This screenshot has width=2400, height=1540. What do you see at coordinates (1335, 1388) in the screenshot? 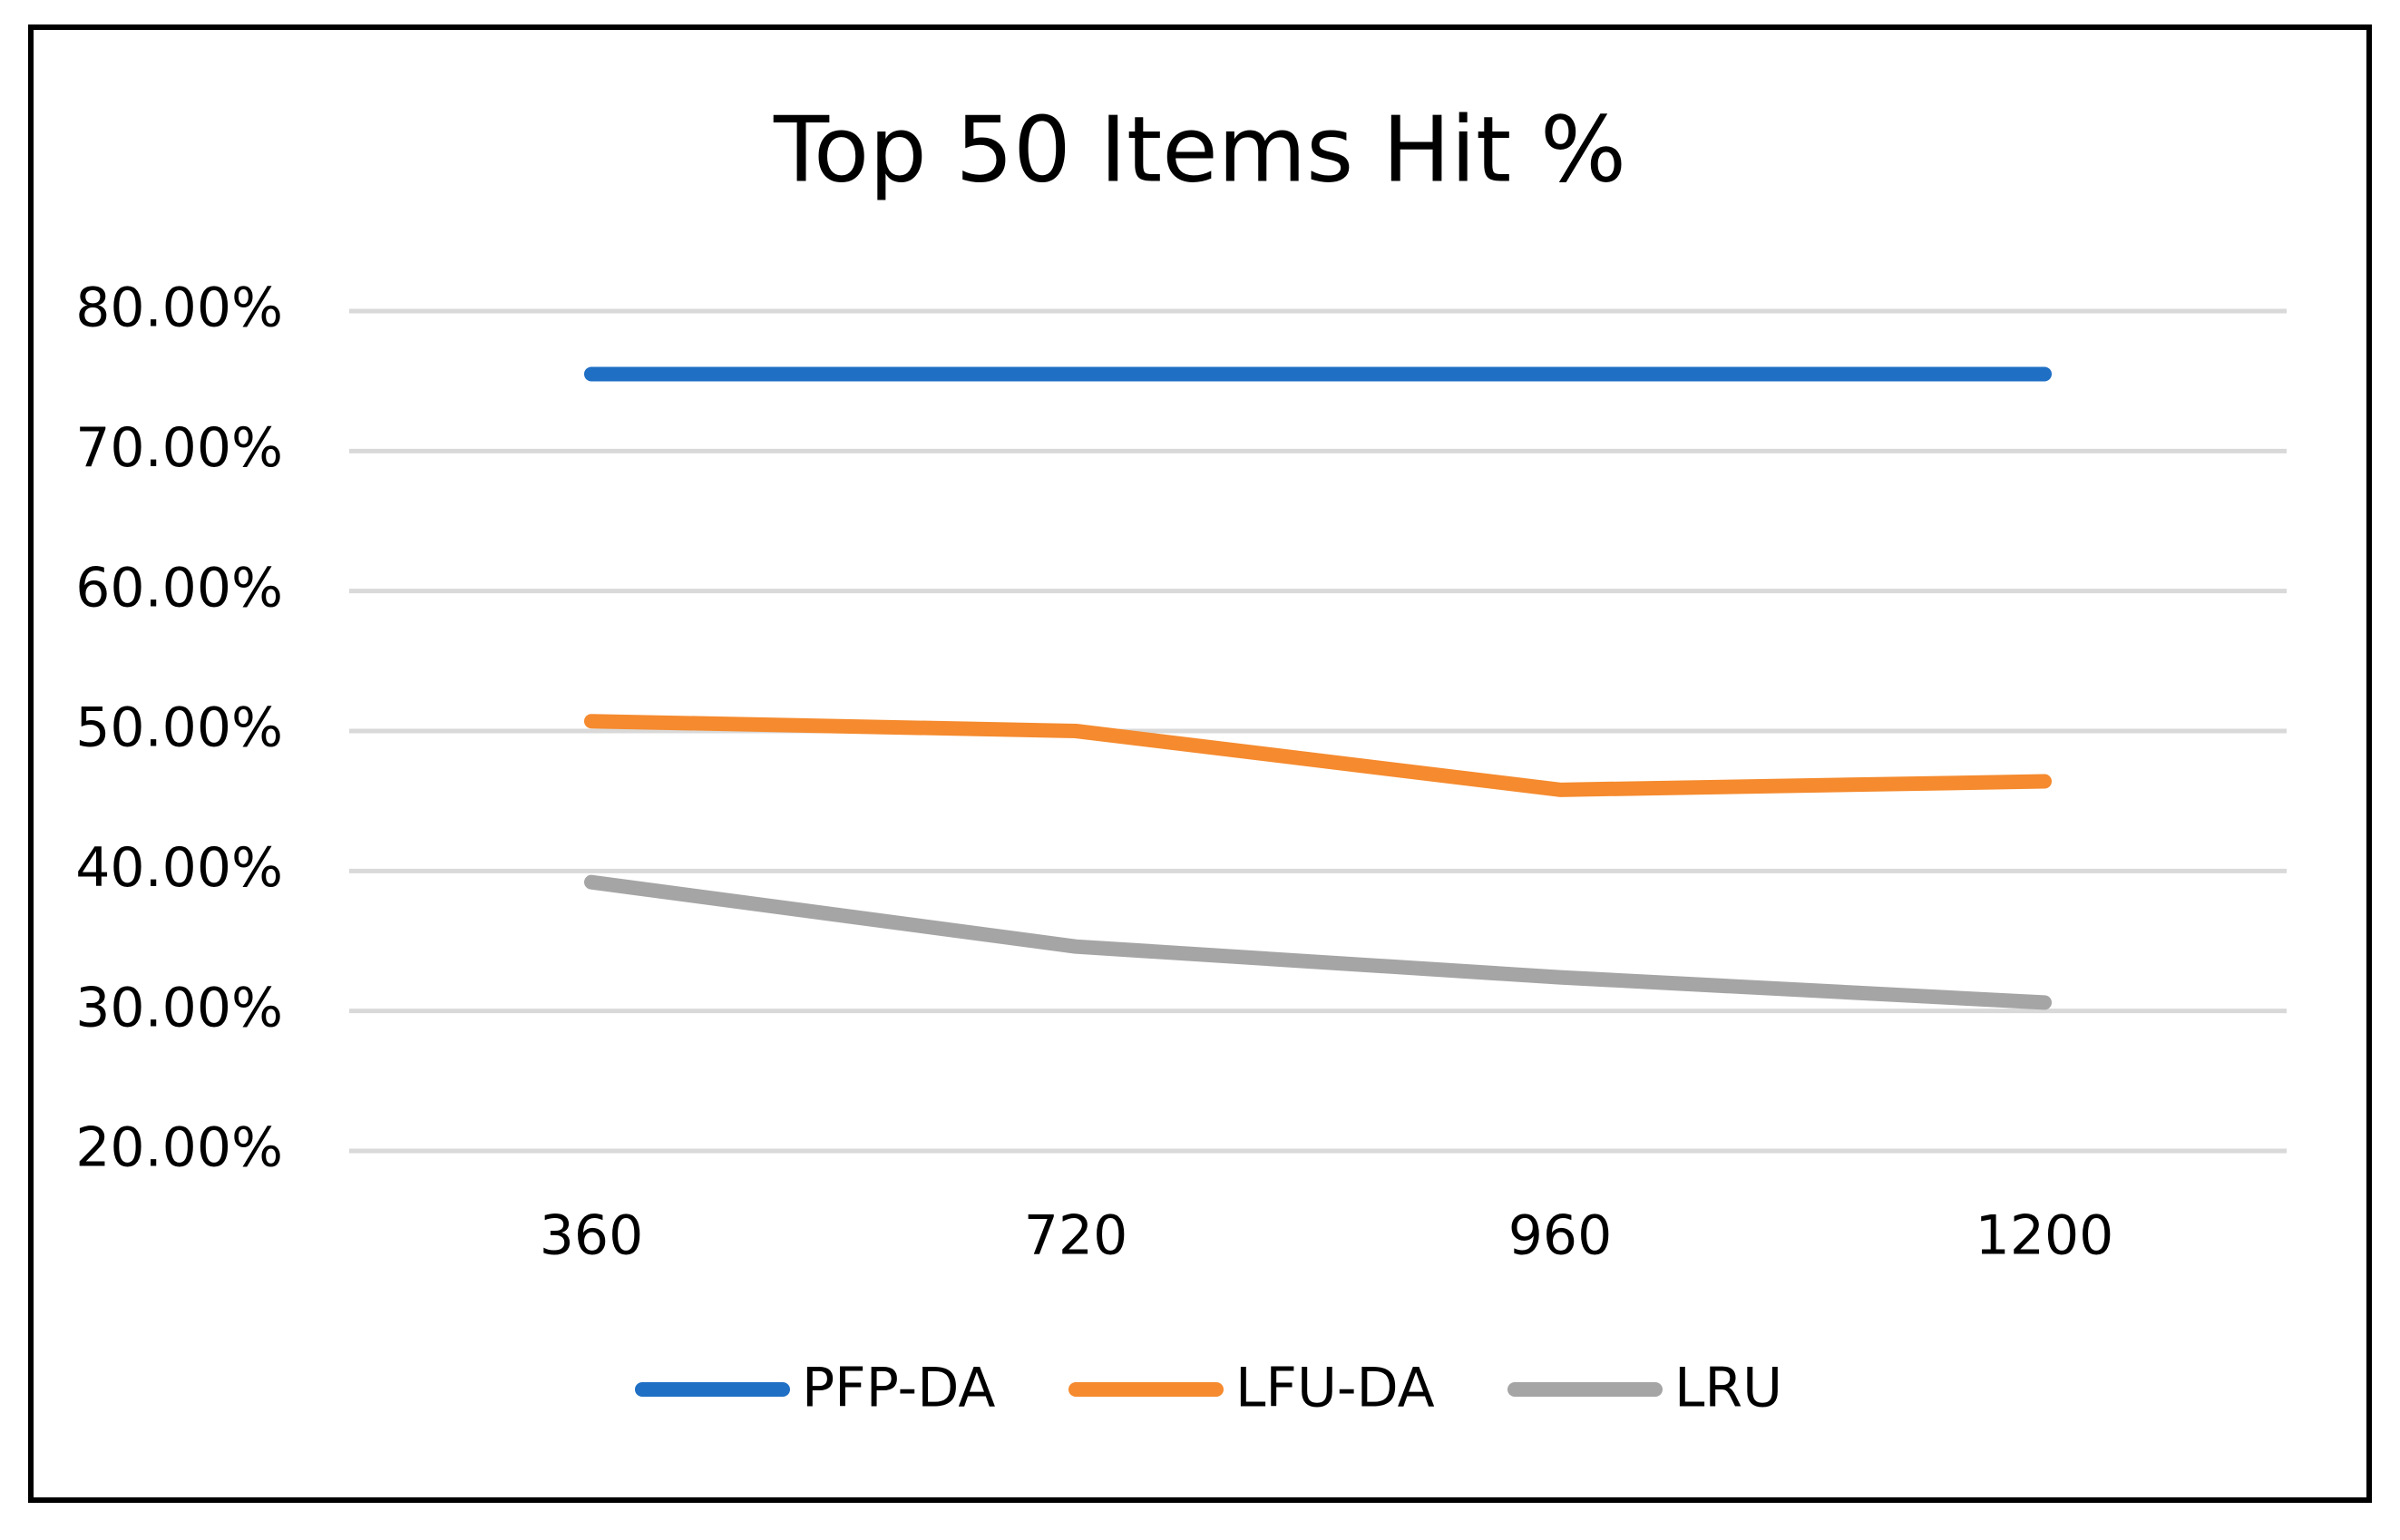
I see `legend-label: LFU-DA` at bounding box center [1335, 1388].